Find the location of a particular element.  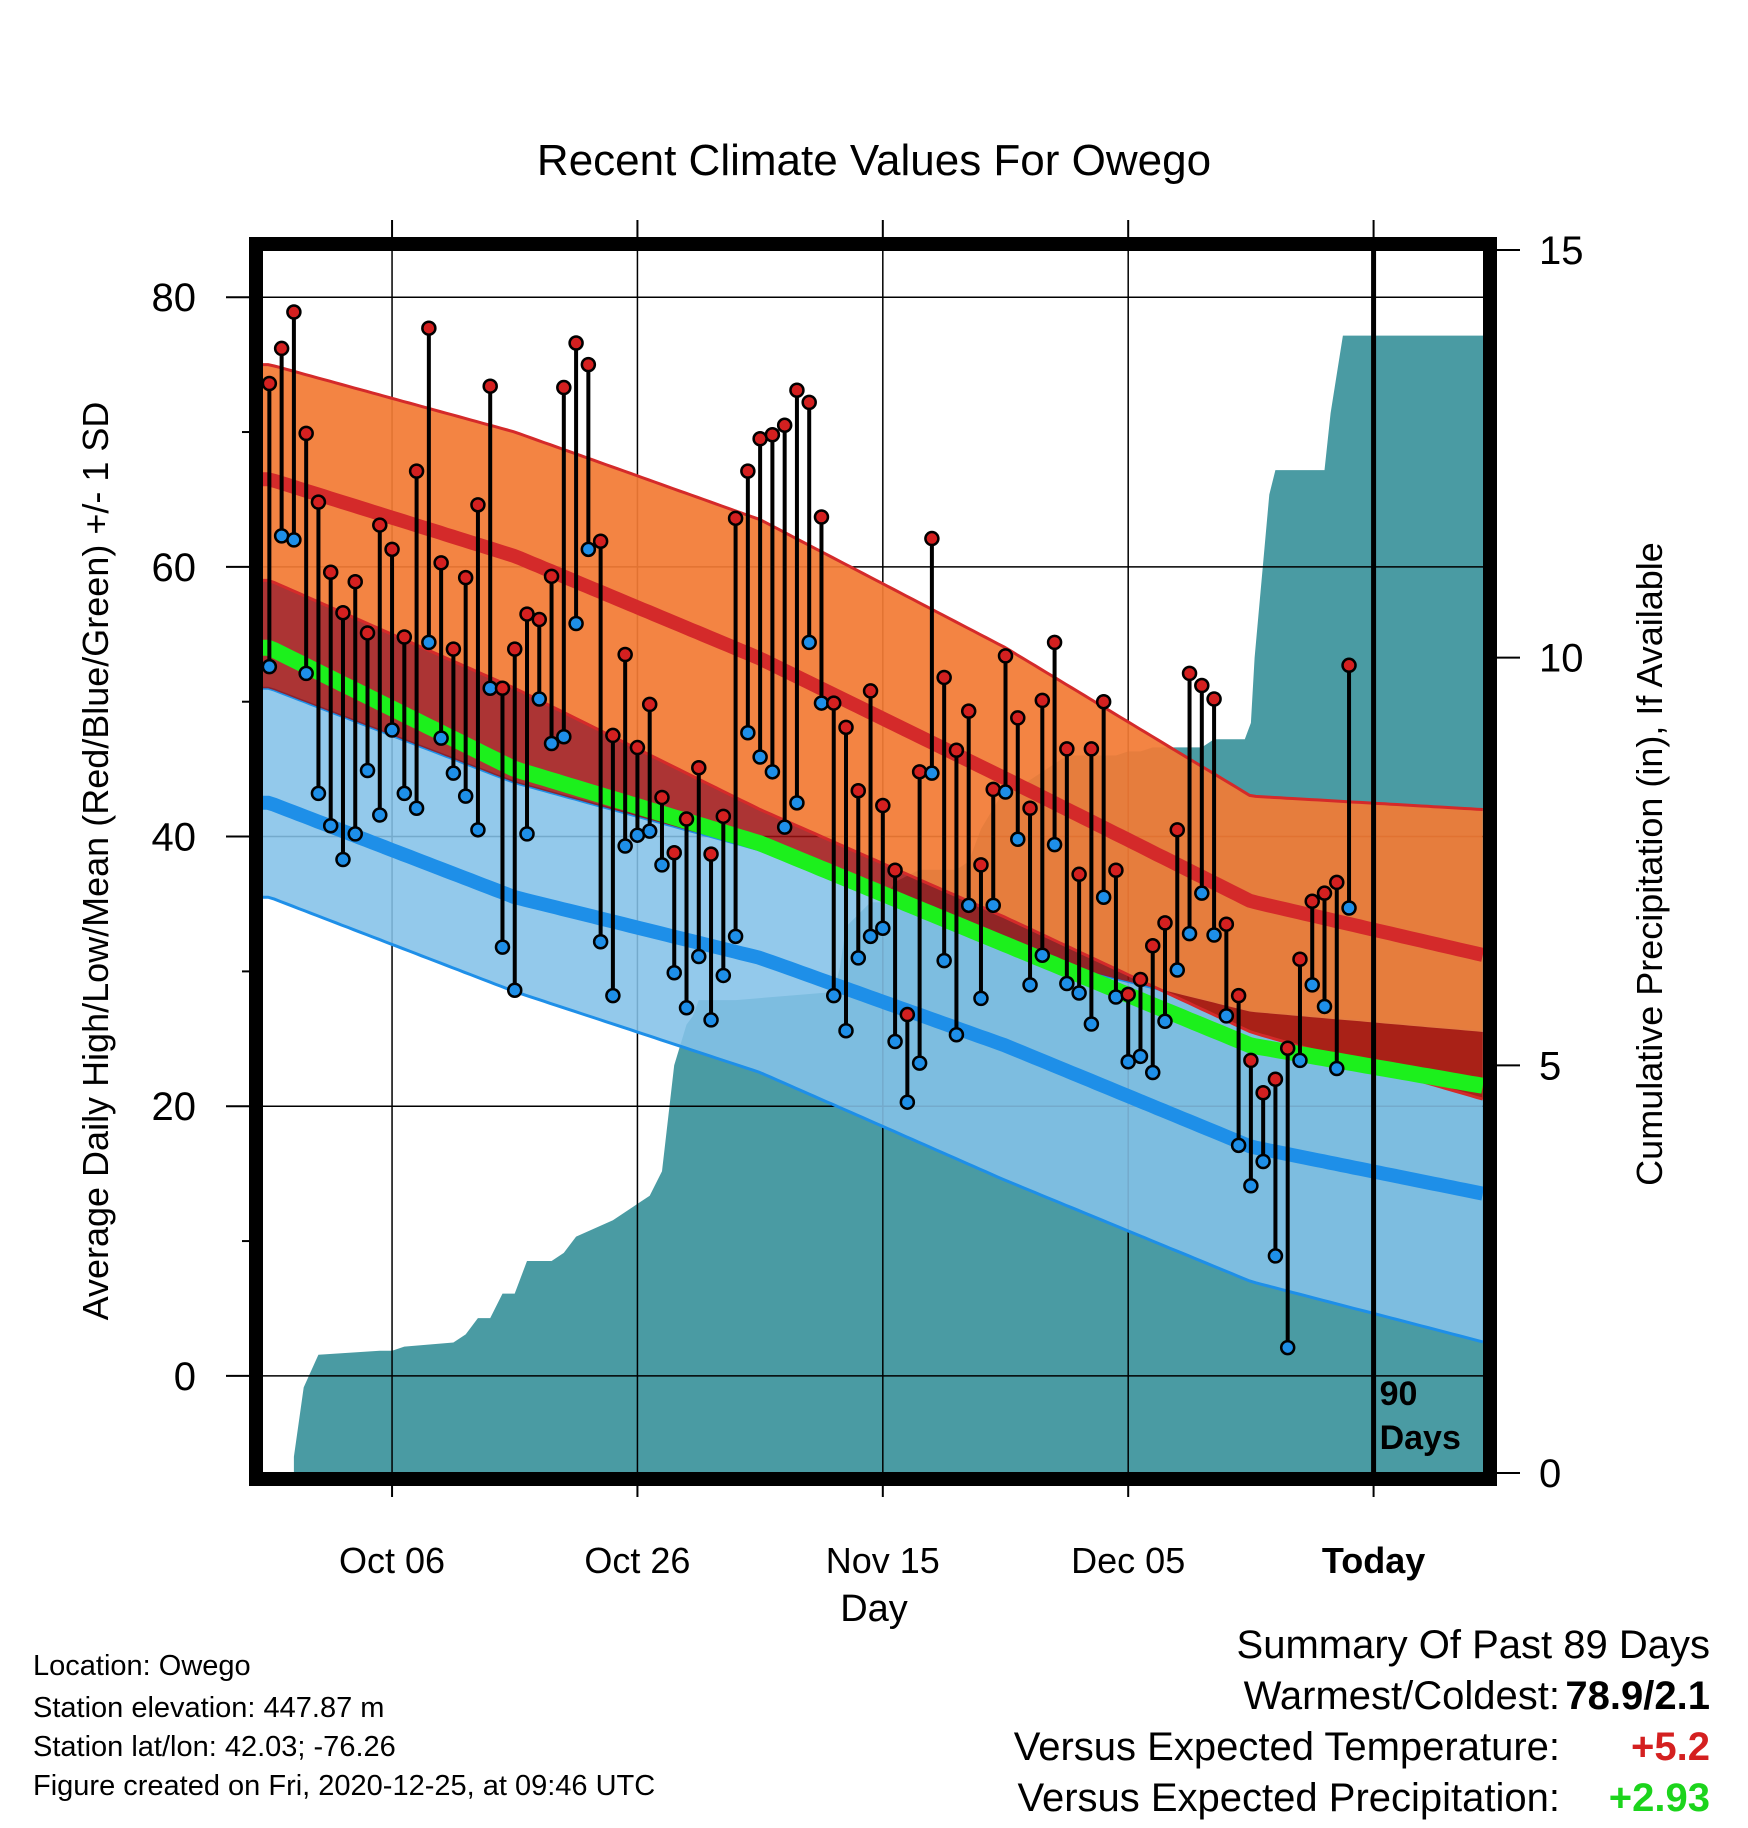

x-tick-label: Nov 15 is located at coordinates (883, 1560).